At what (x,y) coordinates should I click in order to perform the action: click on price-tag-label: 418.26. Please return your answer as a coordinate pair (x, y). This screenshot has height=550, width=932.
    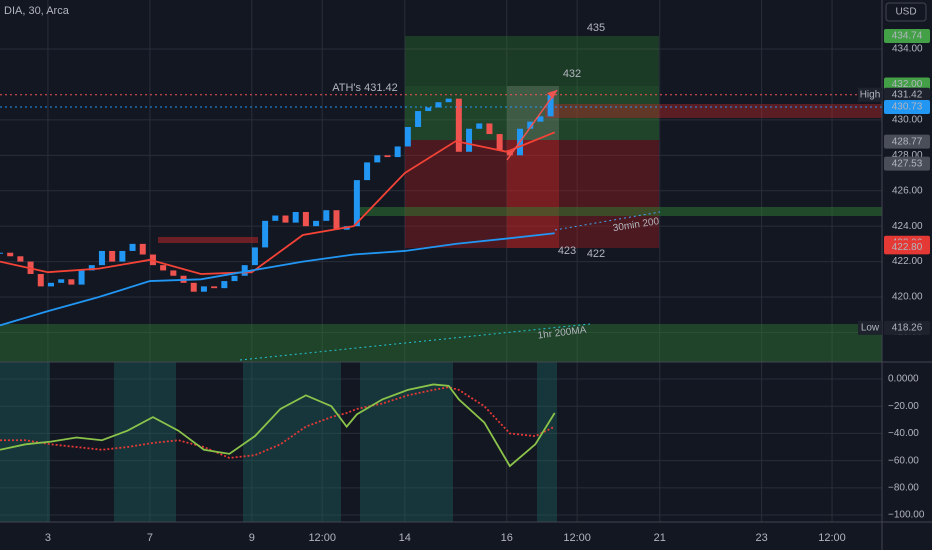
    Looking at the image, I should click on (907, 327).